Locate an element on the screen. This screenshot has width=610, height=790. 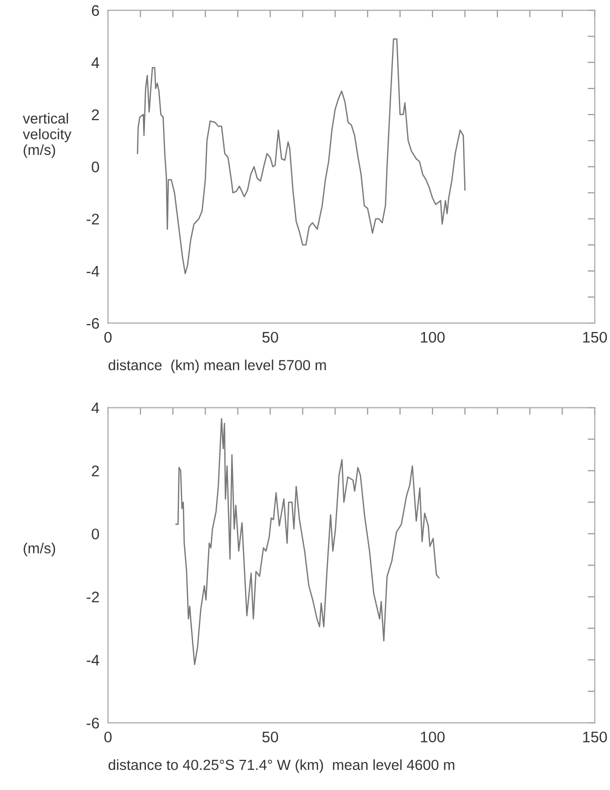
y-axis-title: (m/s) is located at coordinates (40, 549).